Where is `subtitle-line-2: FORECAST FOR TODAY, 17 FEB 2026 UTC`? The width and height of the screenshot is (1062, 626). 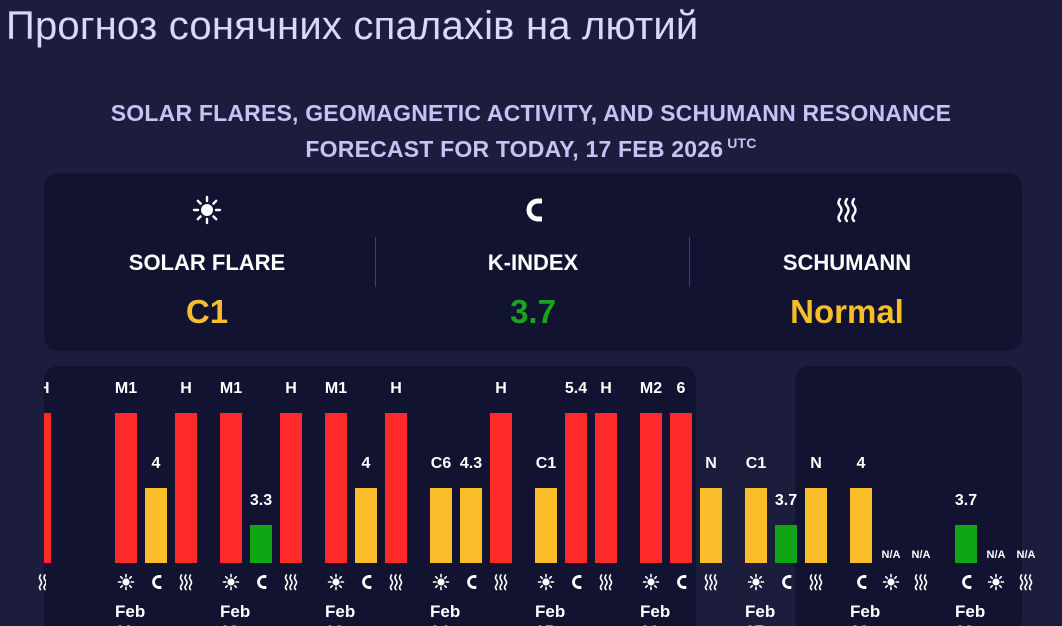 subtitle-line-2: FORECAST FOR TODAY, 17 FEB 2026 UTC is located at coordinates (531, 146).